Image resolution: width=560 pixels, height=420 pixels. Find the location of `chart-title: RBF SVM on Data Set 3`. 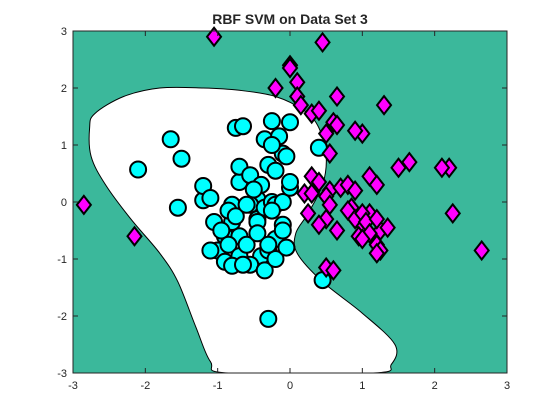

chart-title: RBF SVM on Data Set 3 is located at coordinates (290, 19).